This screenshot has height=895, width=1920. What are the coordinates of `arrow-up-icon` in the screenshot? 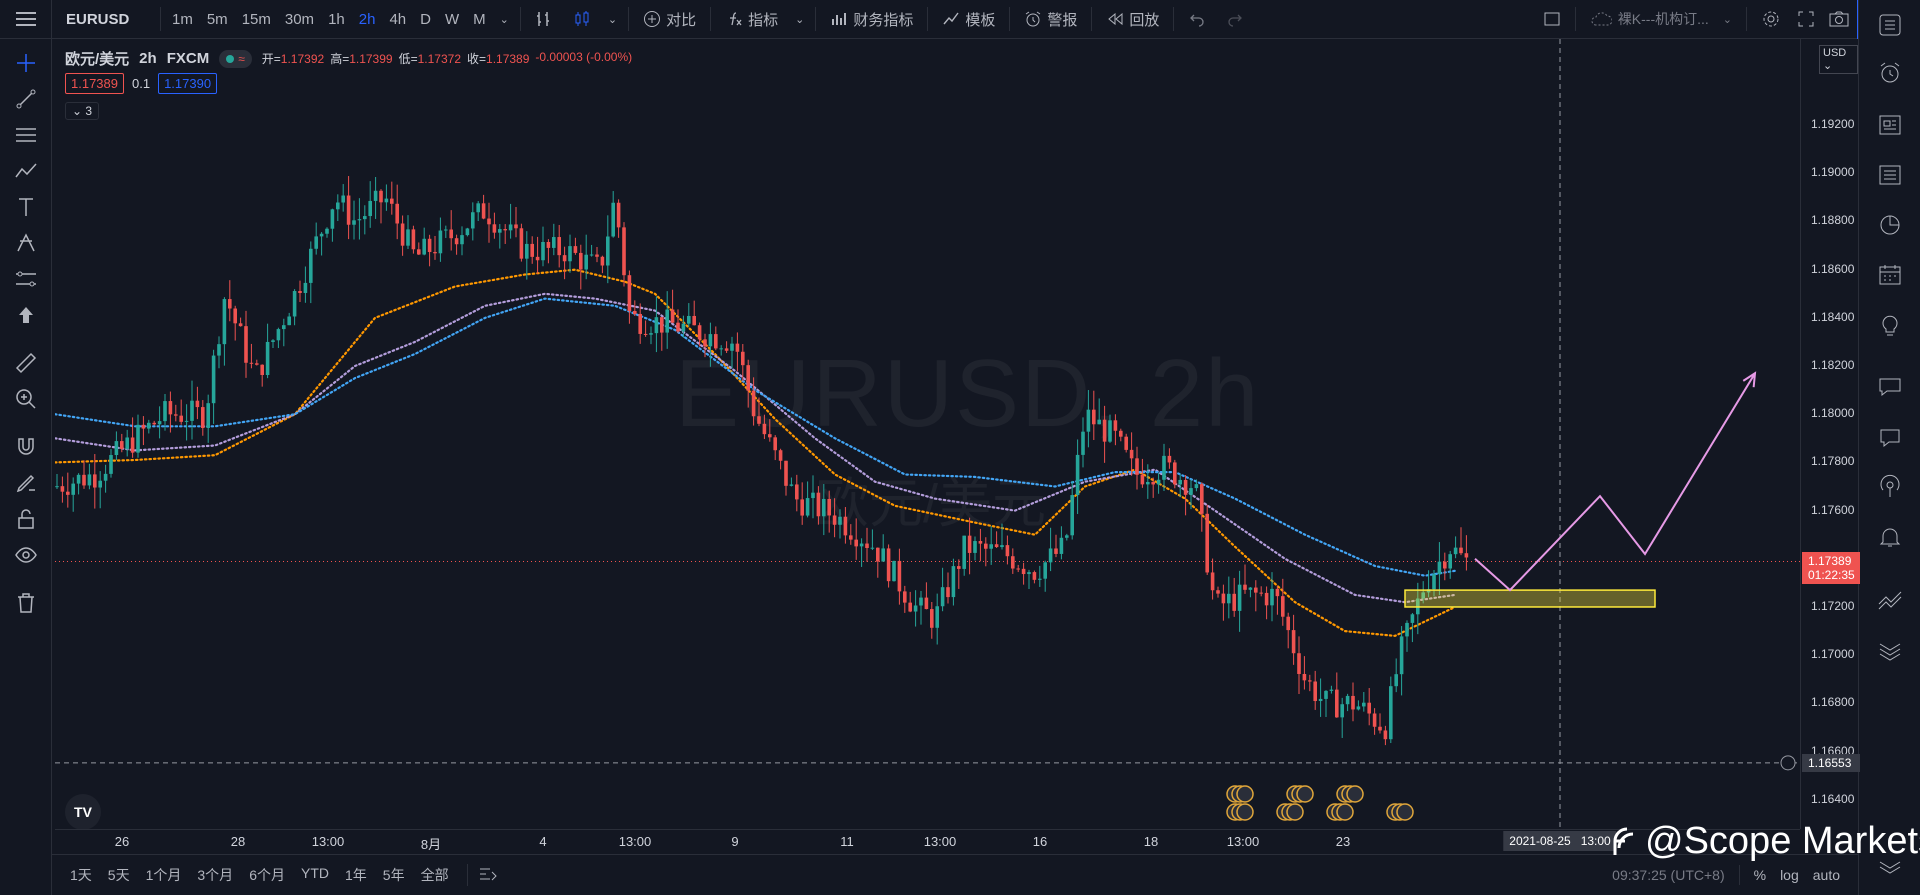 It's located at (26, 315).